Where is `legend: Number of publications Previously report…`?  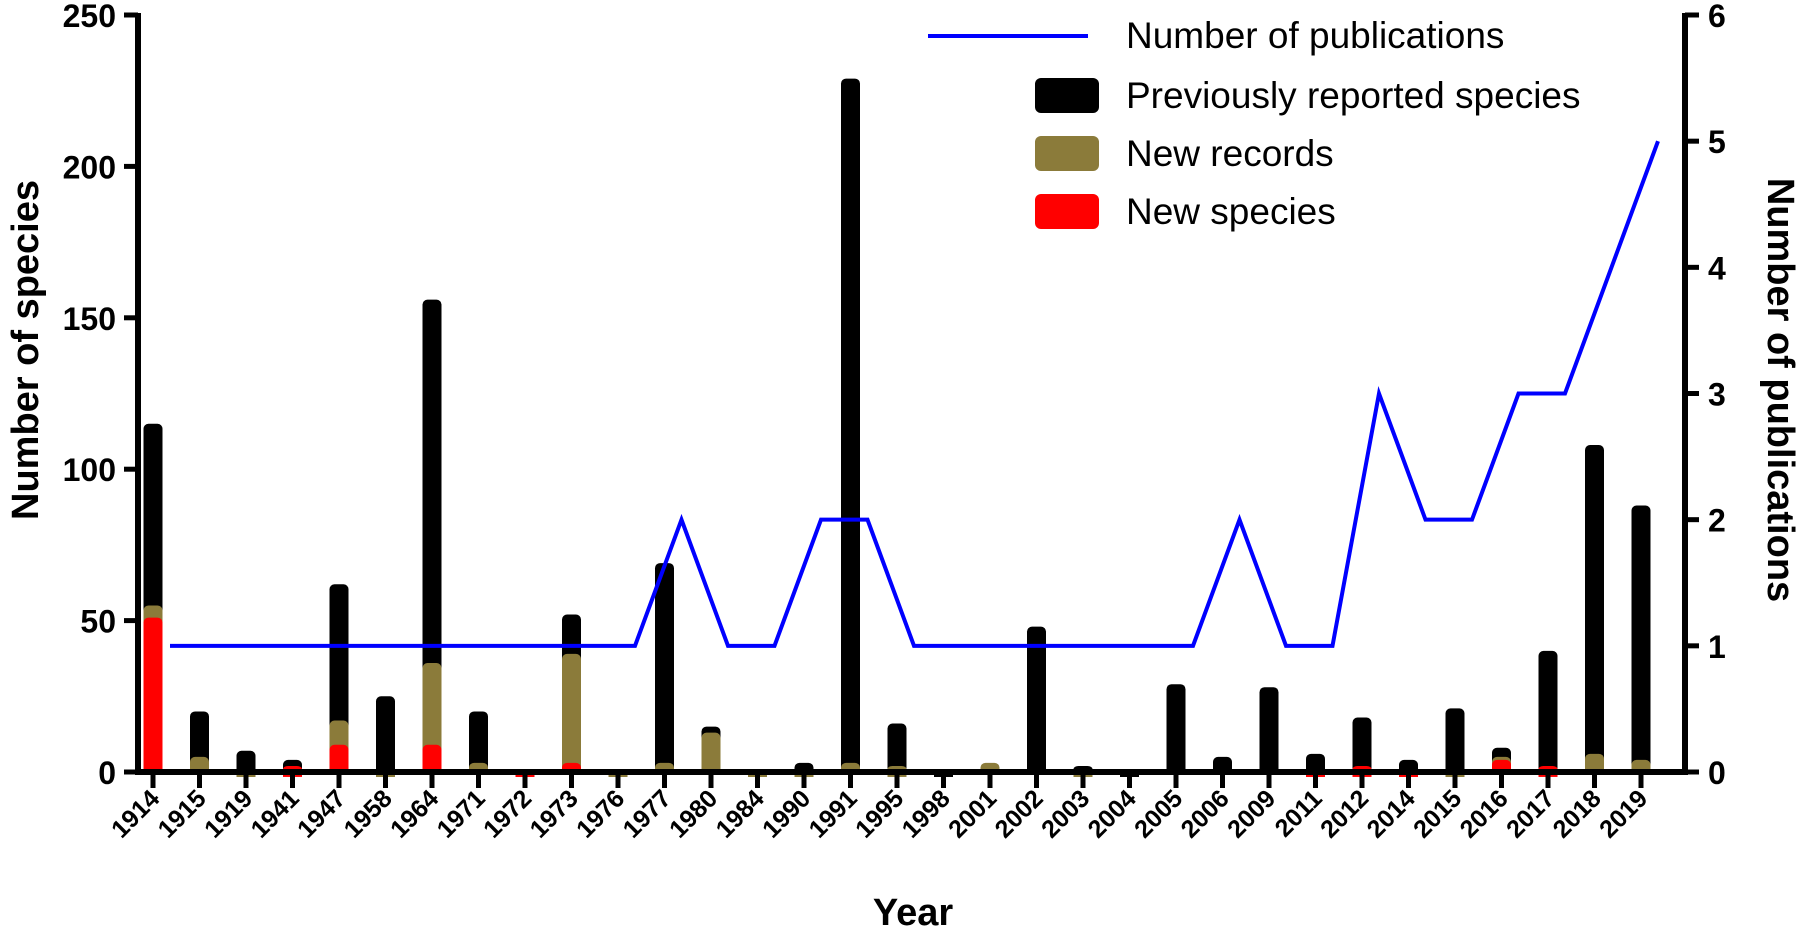
legend: Number of publications Previously report… is located at coordinates (1254, 123).